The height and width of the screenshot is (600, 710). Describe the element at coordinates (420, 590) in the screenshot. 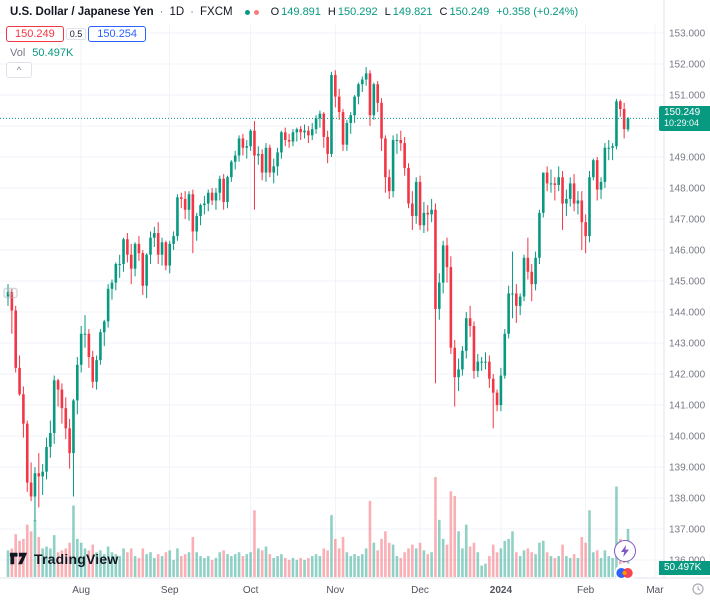

I see `time-axis-label: Dec` at that location.